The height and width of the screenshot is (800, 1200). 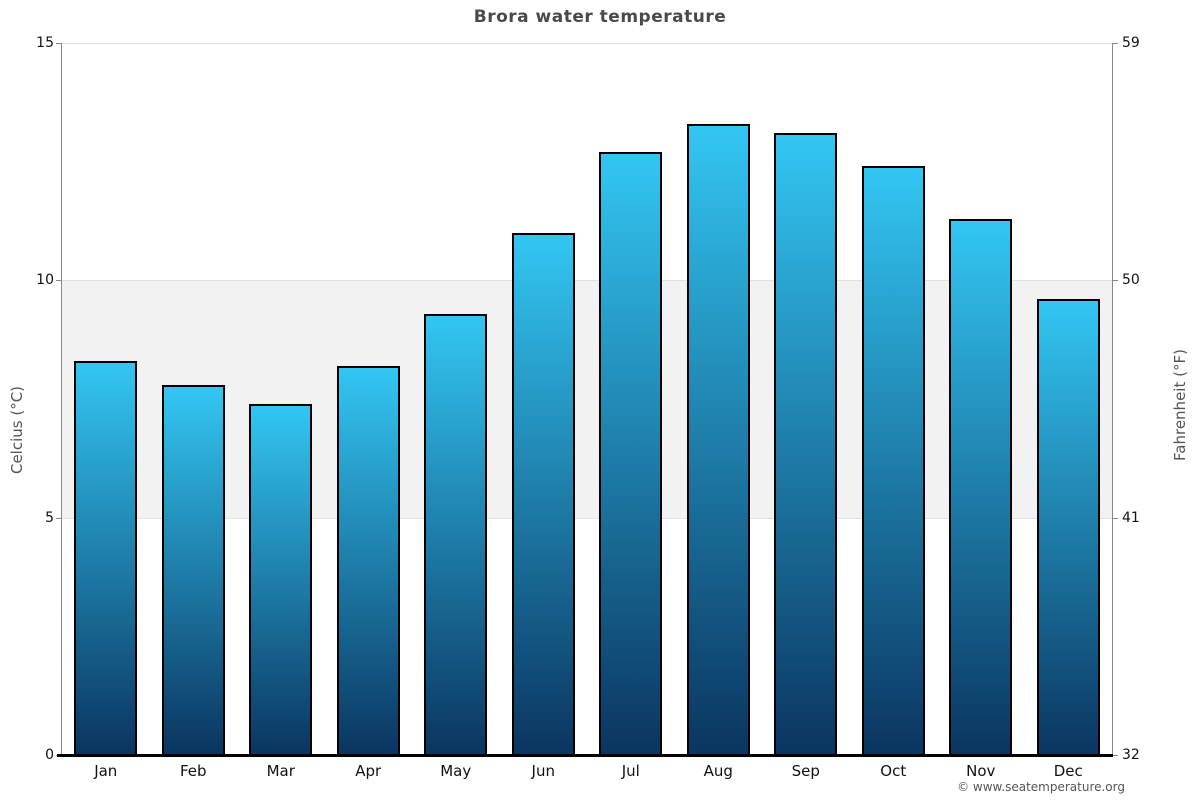 I want to click on month-label-aug: Aug, so click(x=718, y=771).